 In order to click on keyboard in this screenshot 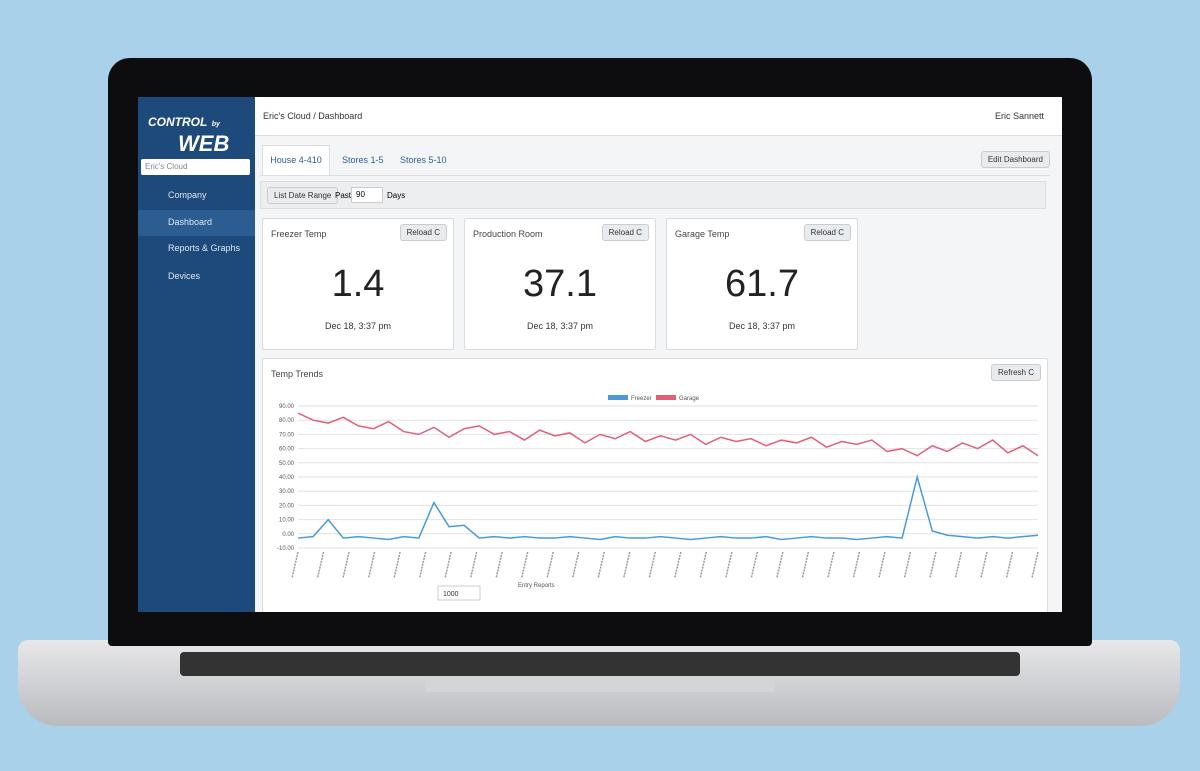, I will do `click(600, 664)`.